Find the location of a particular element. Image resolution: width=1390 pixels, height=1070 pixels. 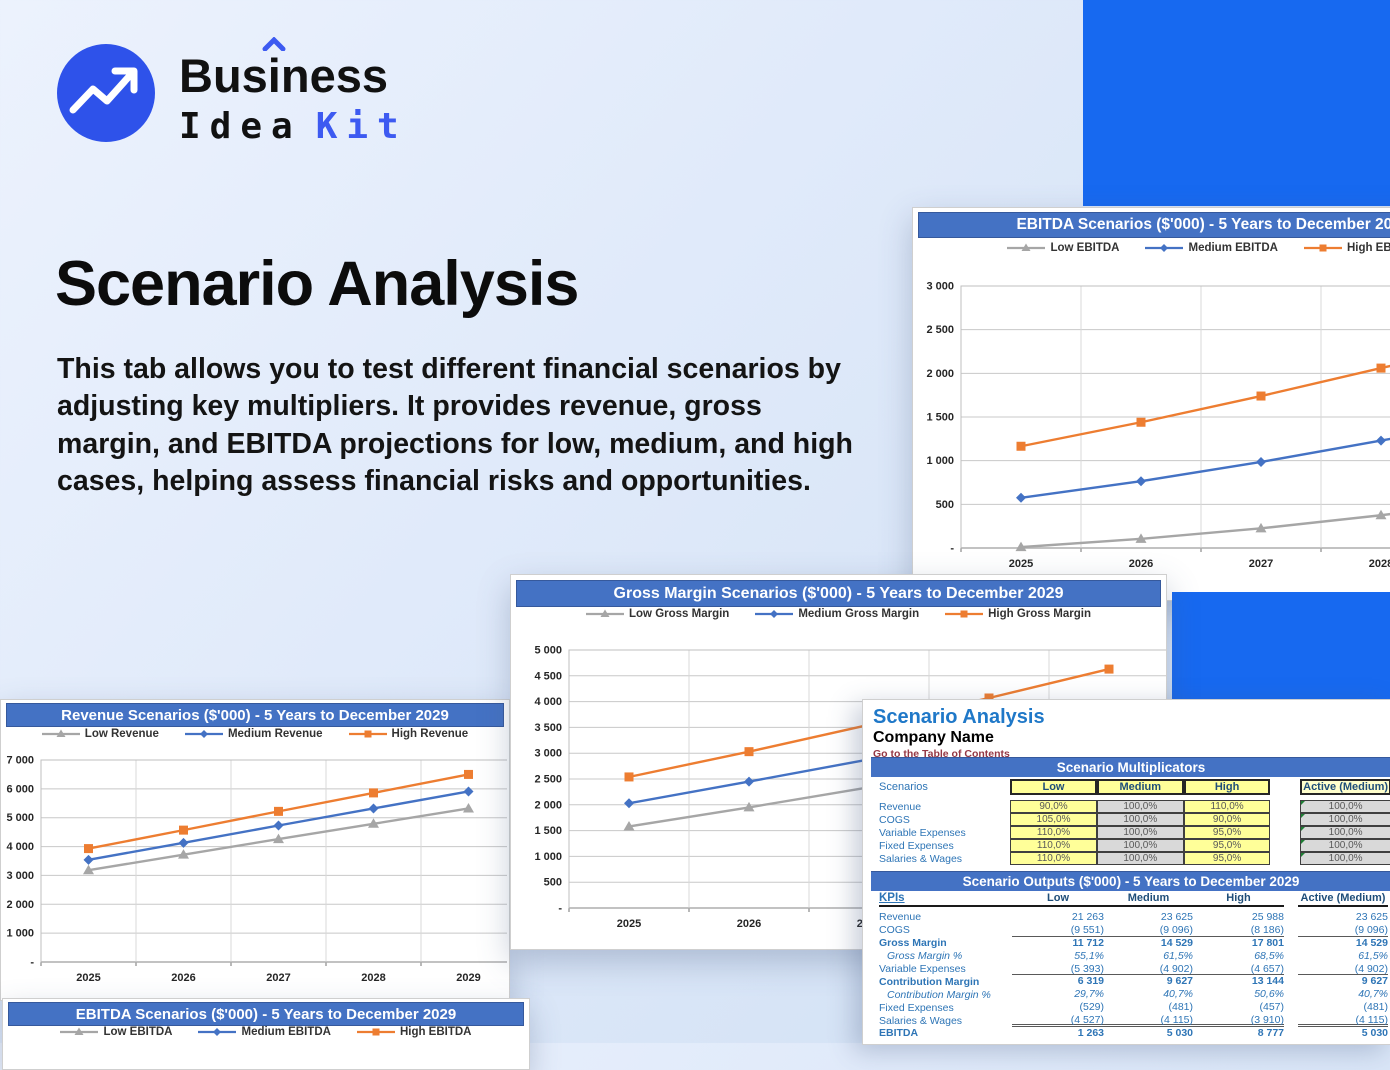

output-values: 11 712 14 529 17 801 is located at coordinates (1148, 943).